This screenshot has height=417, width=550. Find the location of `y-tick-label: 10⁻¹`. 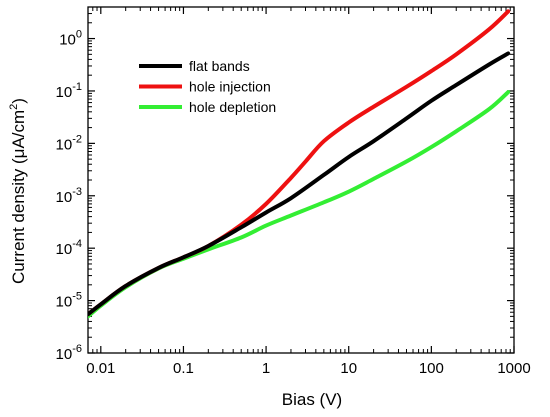

y-tick-label: 10⁻¹ is located at coordinates (69, 91).